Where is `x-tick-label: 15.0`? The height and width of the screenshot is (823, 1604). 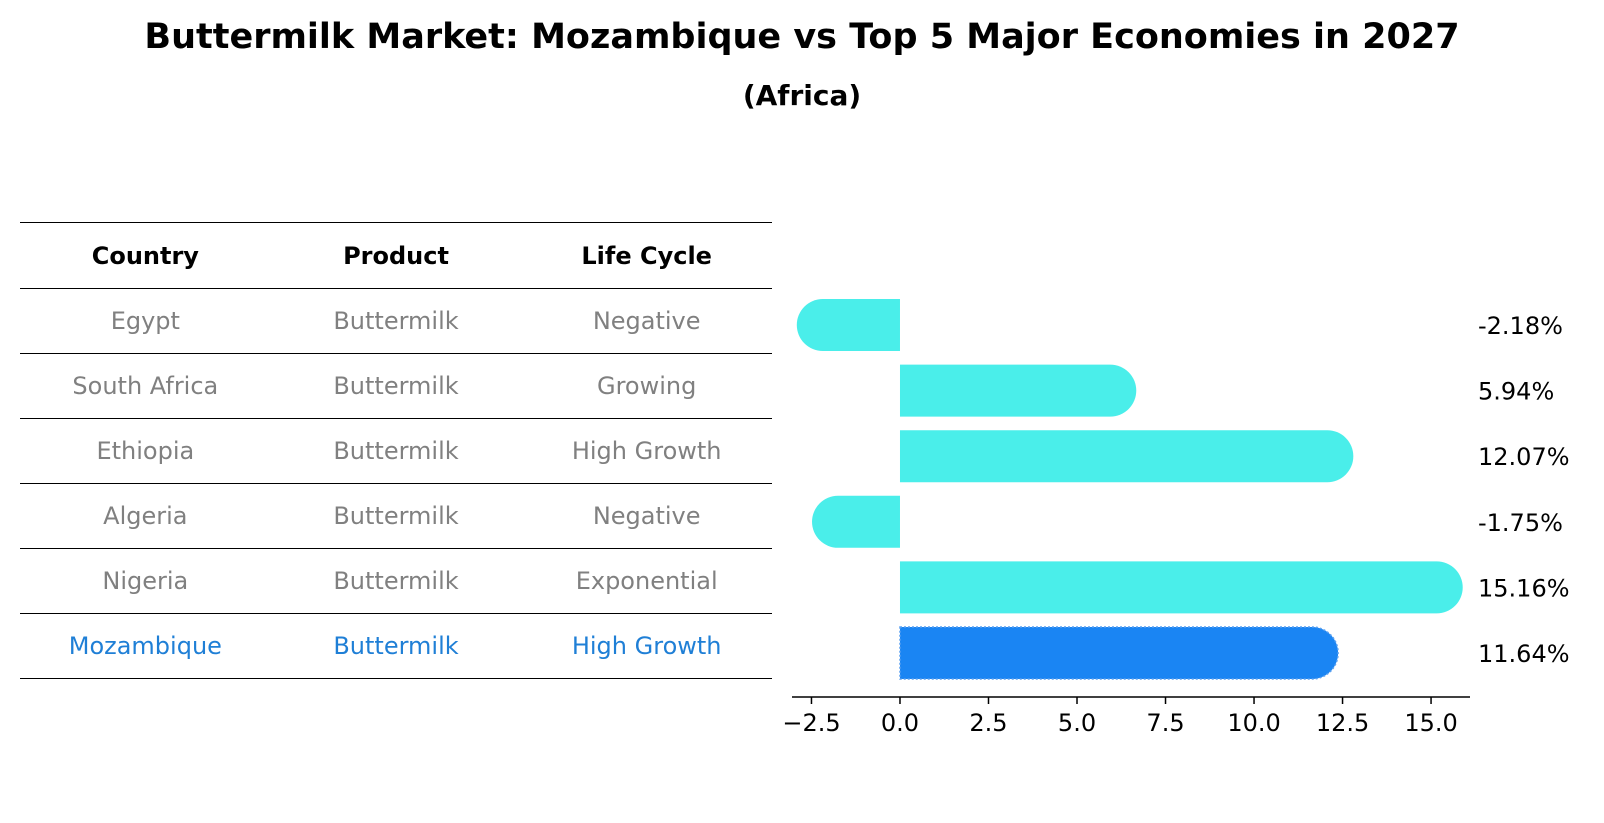
x-tick-label: 15.0 is located at coordinates (1430, 723).